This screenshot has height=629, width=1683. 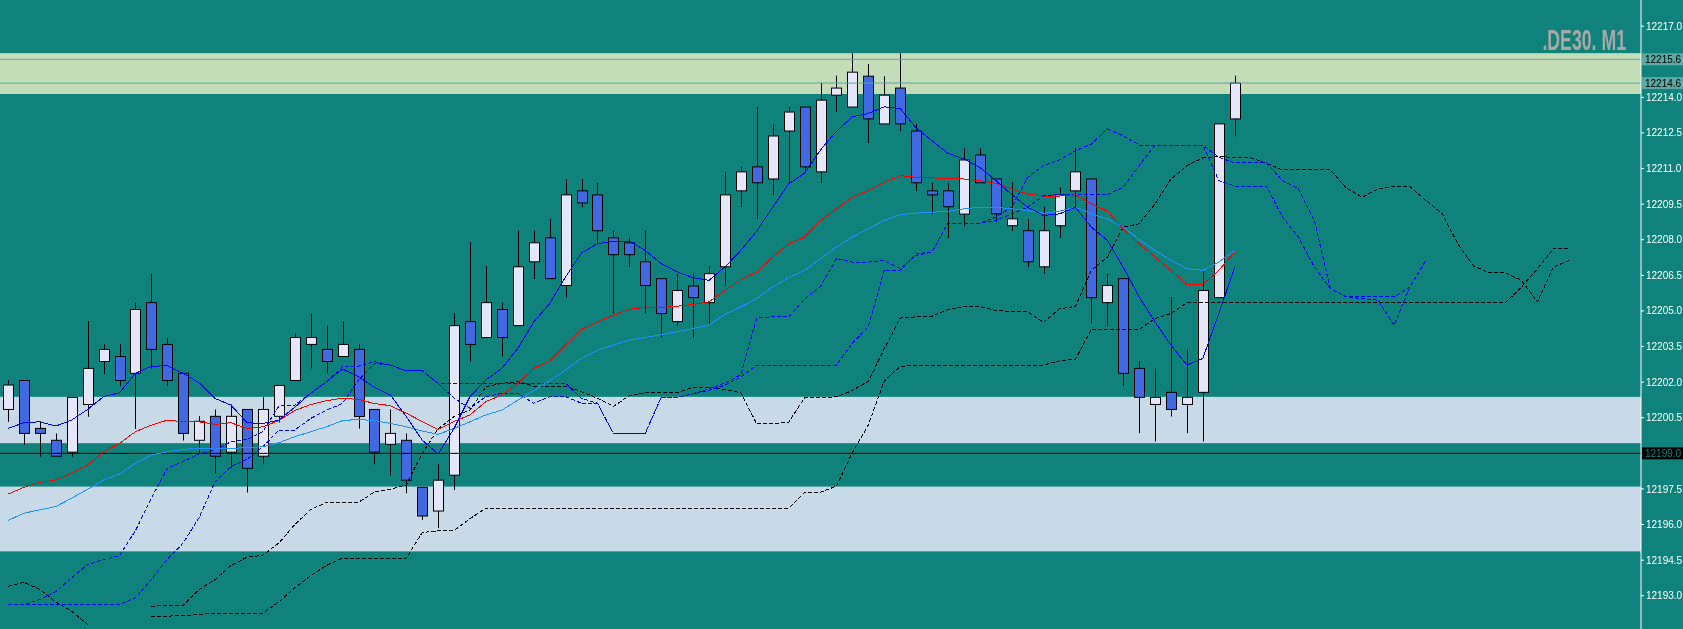 What do you see at coordinates (1664, 204) in the screenshot?
I see `y-tick-label: 12209.5` at bounding box center [1664, 204].